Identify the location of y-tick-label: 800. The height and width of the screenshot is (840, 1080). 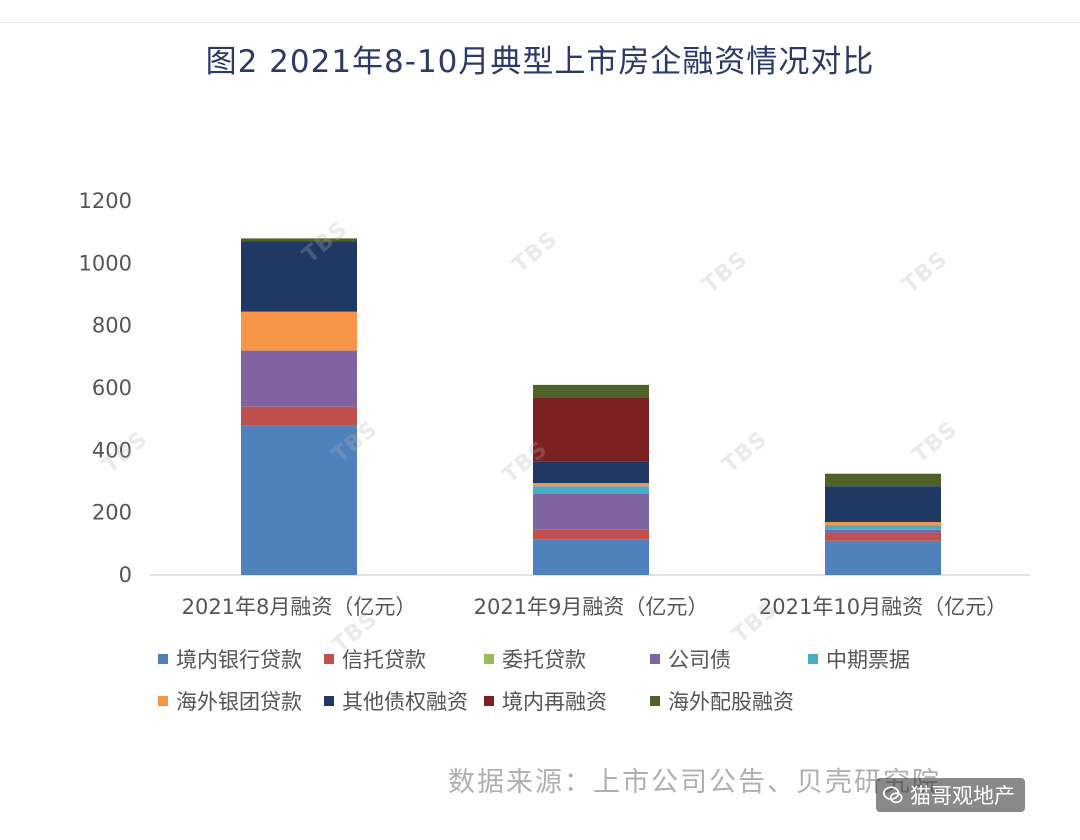
(112, 326).